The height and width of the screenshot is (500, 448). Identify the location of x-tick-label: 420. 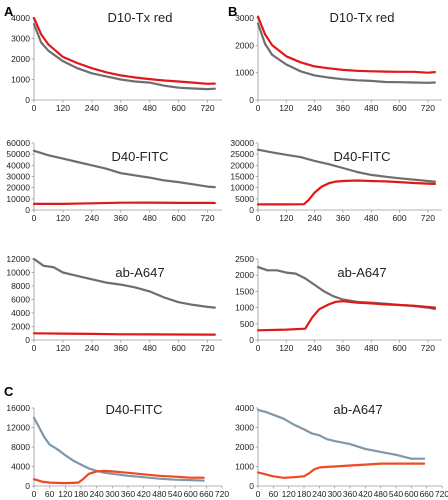
(144, 494).